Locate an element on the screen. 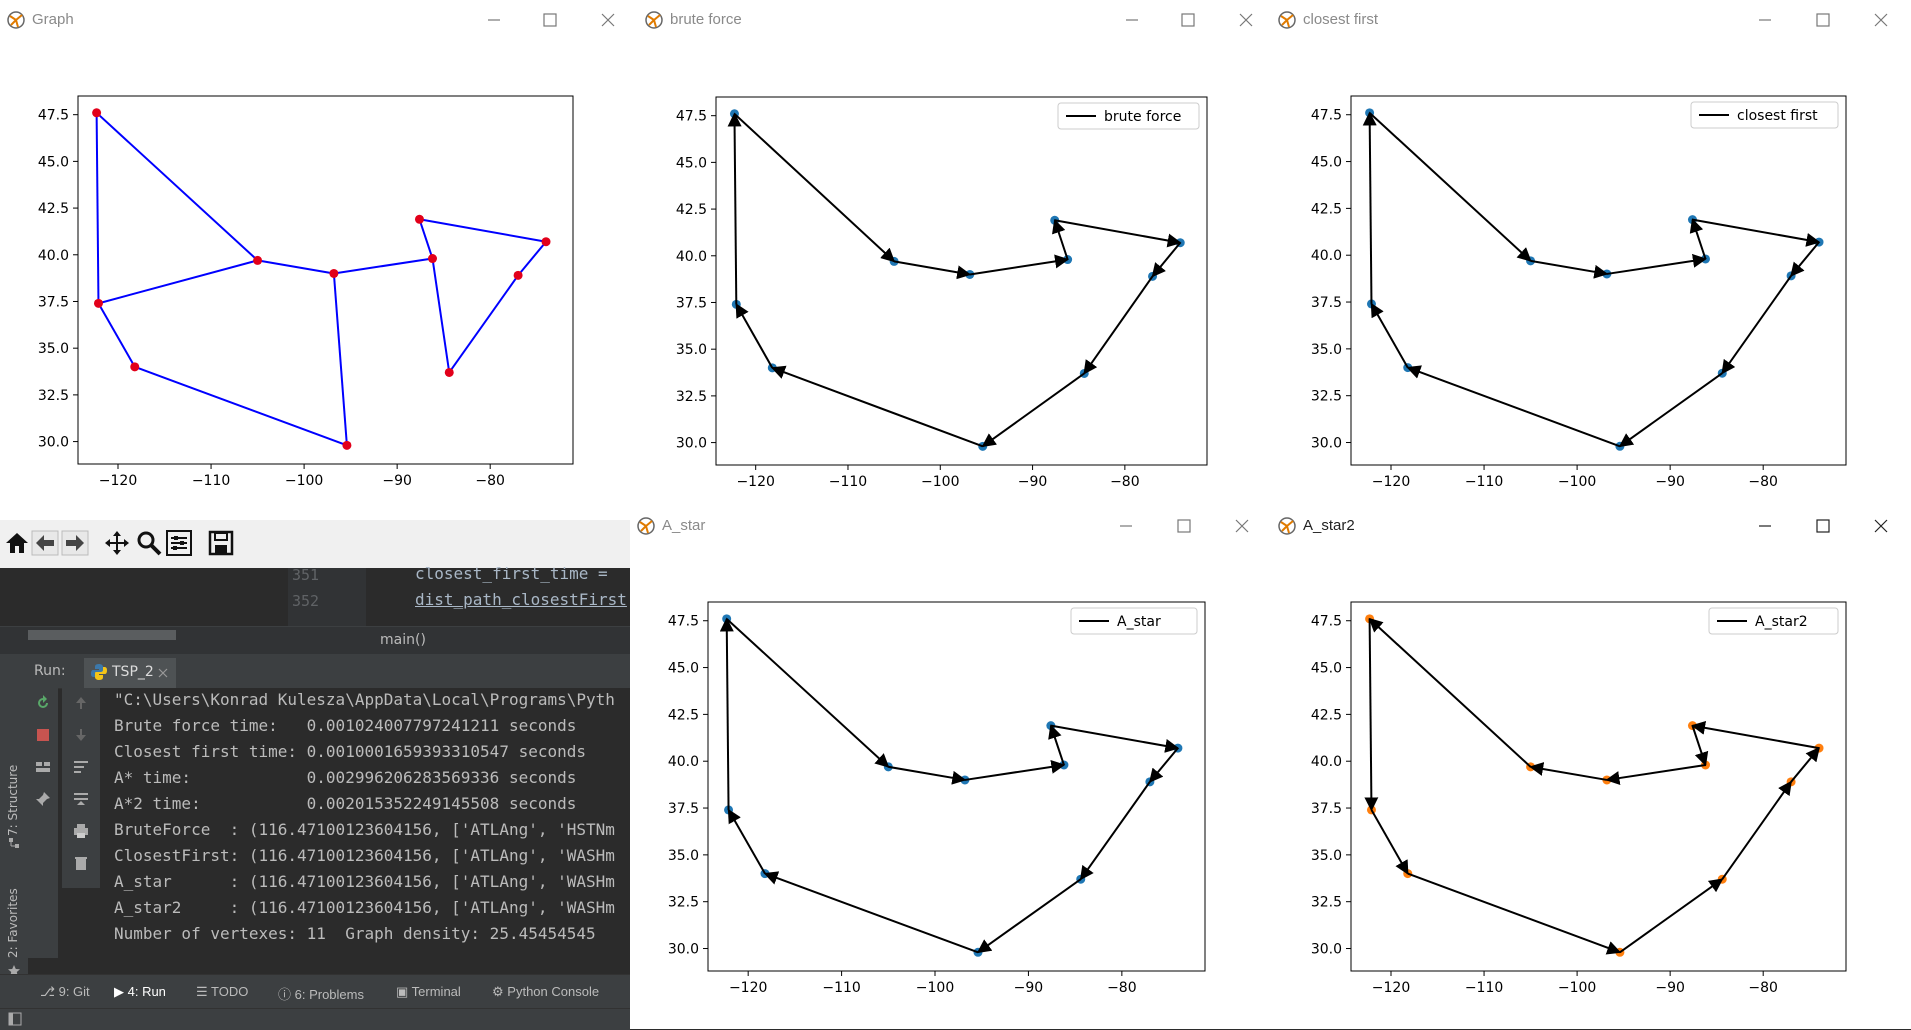 This screenshot has width=1911, height=1030. scroll-to-end-icon is located at coordinates (81, 799).